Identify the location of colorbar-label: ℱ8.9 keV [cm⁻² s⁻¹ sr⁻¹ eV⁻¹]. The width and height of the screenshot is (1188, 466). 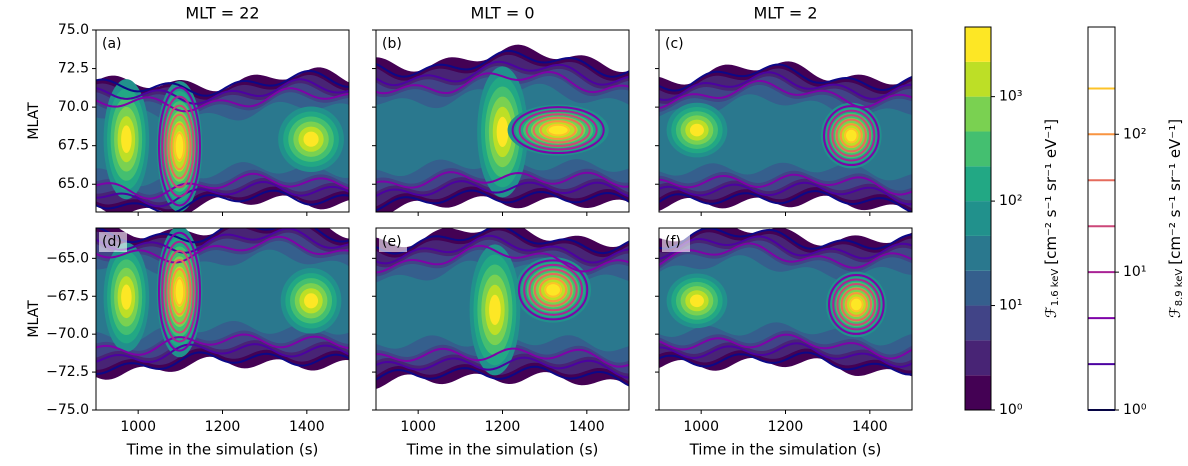
(1176, 218).